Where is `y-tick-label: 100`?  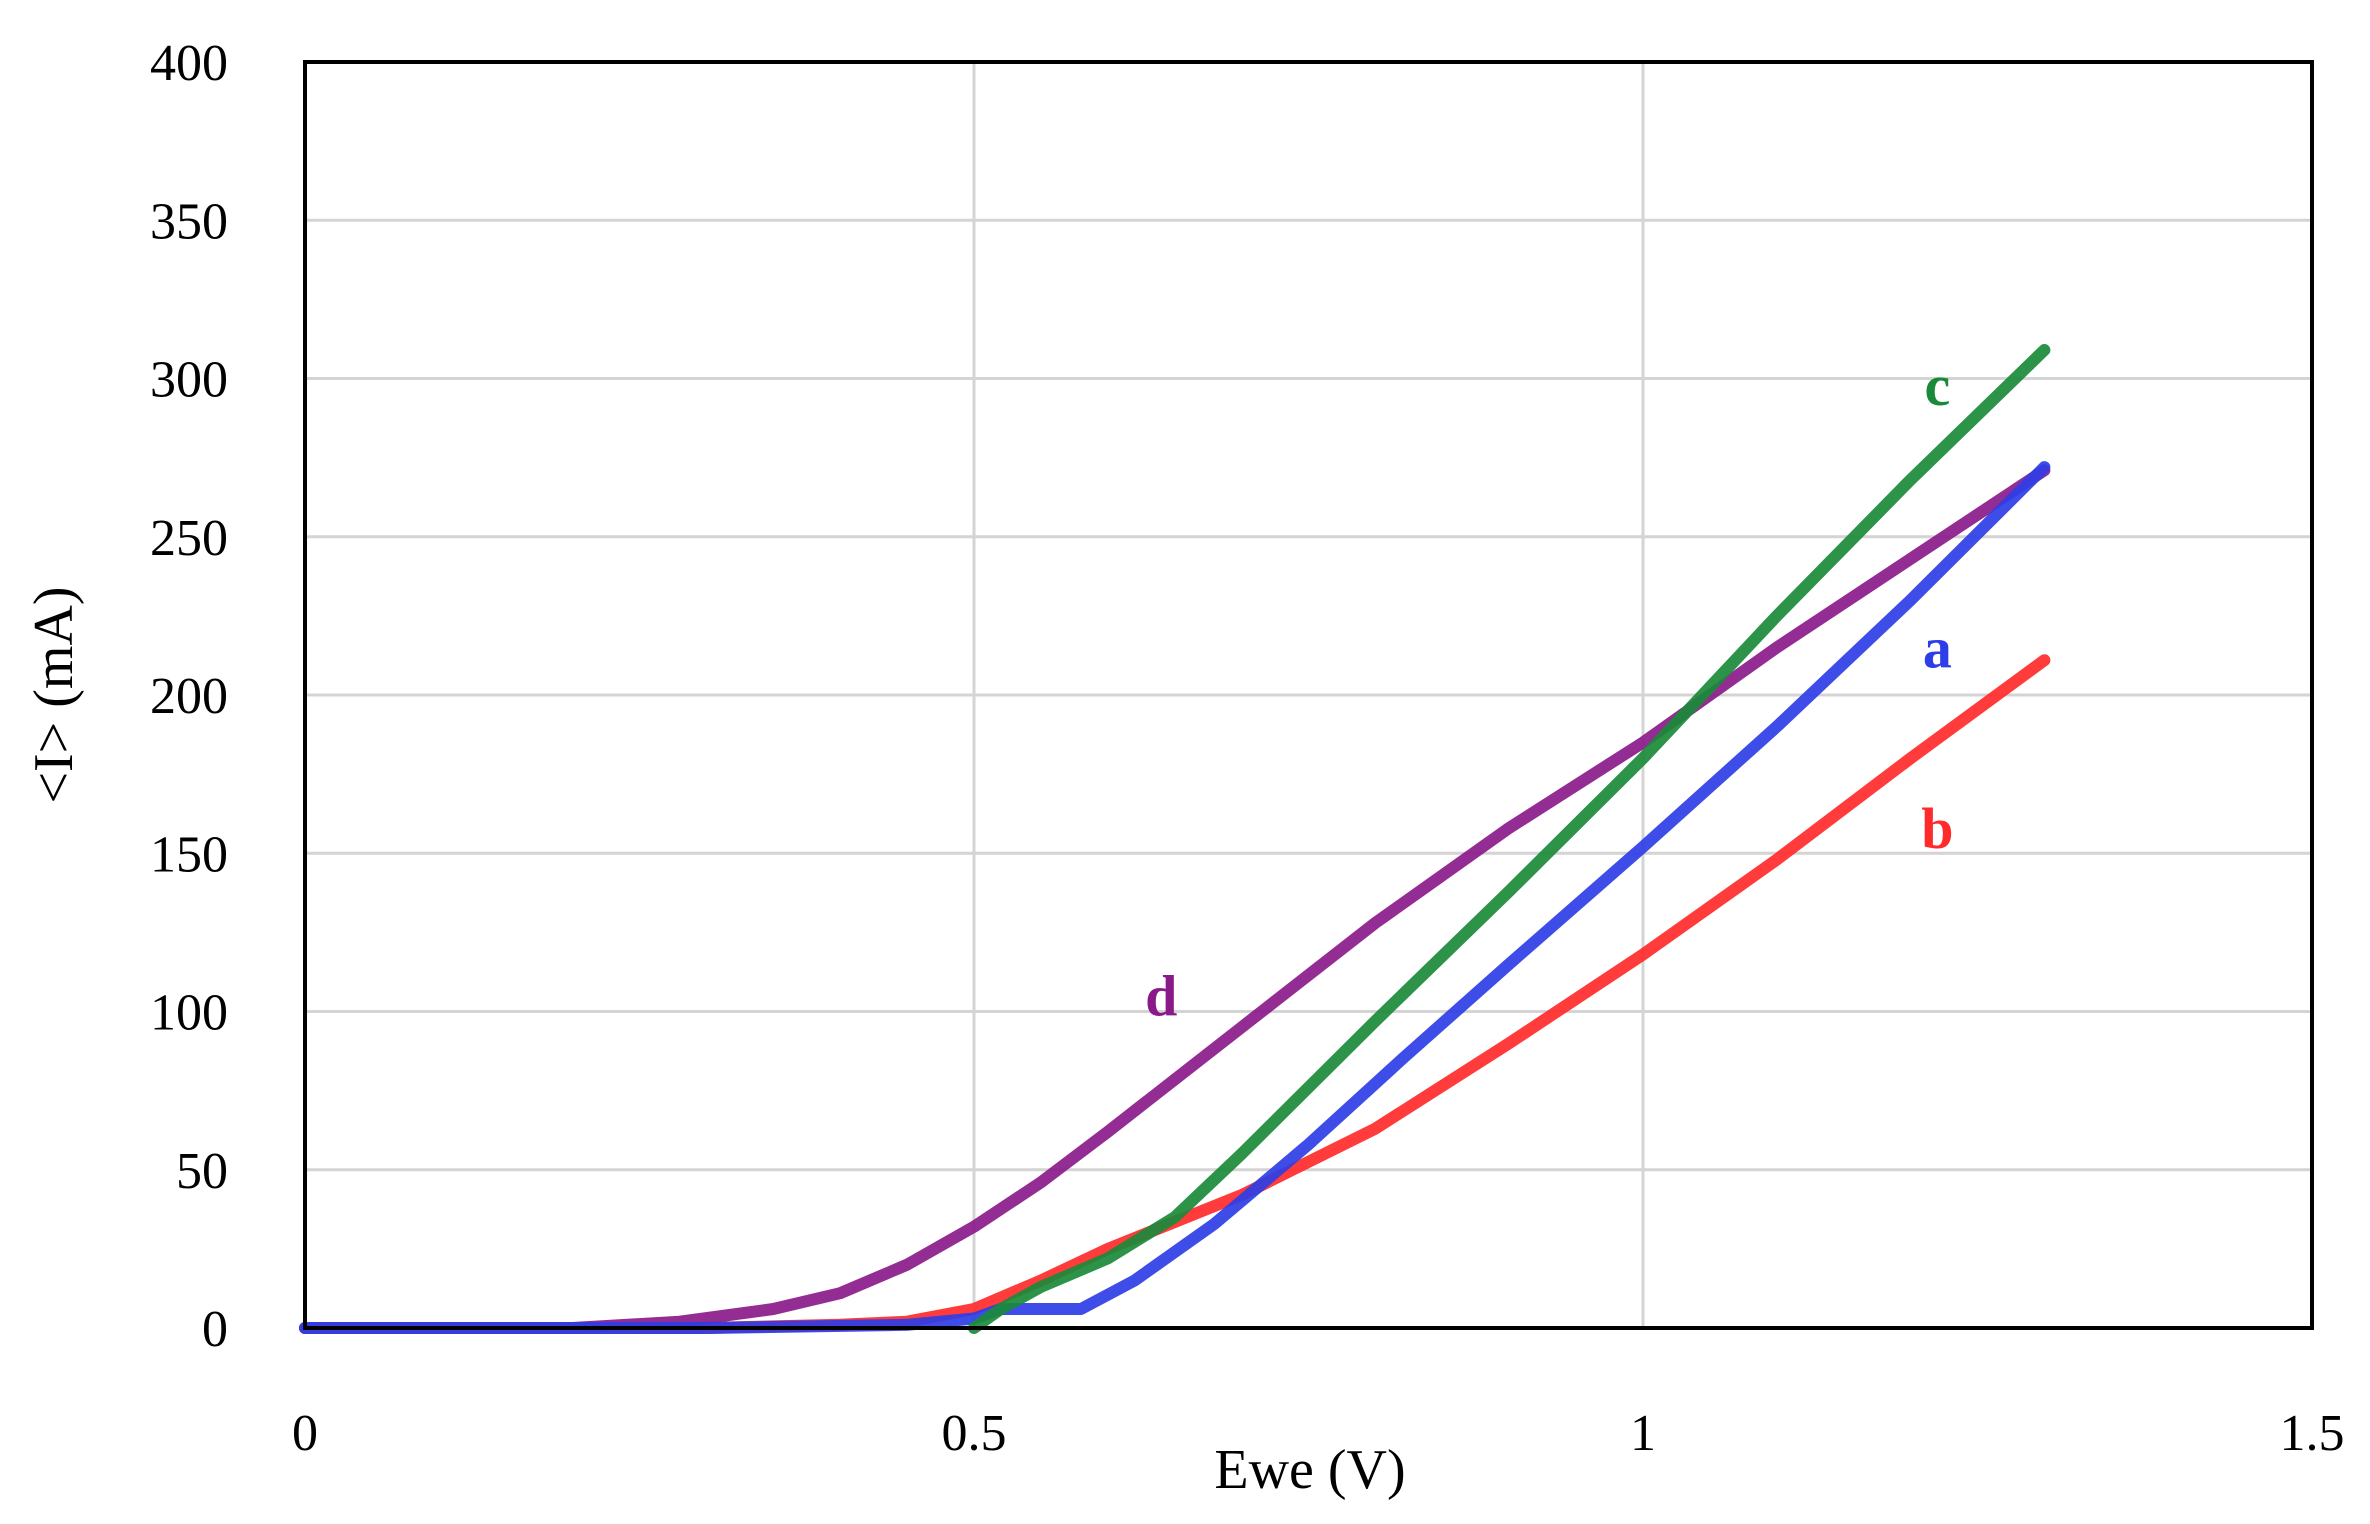 y-tick-label: 100 is located at coordinates (189, 1013).